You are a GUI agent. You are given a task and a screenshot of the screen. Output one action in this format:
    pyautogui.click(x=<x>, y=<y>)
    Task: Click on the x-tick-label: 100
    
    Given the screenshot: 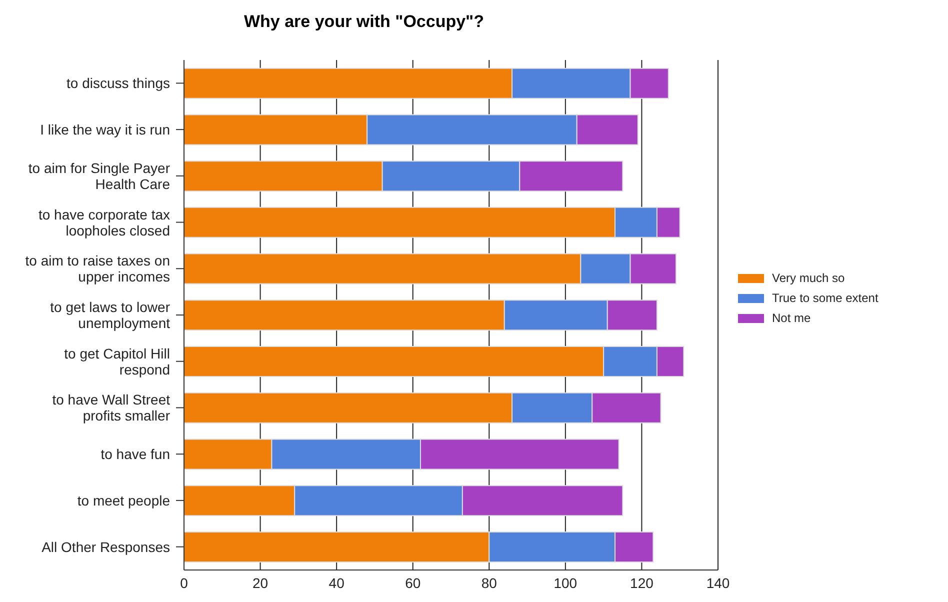 What is the action you would take?
    pyautogui.click(x=566, y=582)
    